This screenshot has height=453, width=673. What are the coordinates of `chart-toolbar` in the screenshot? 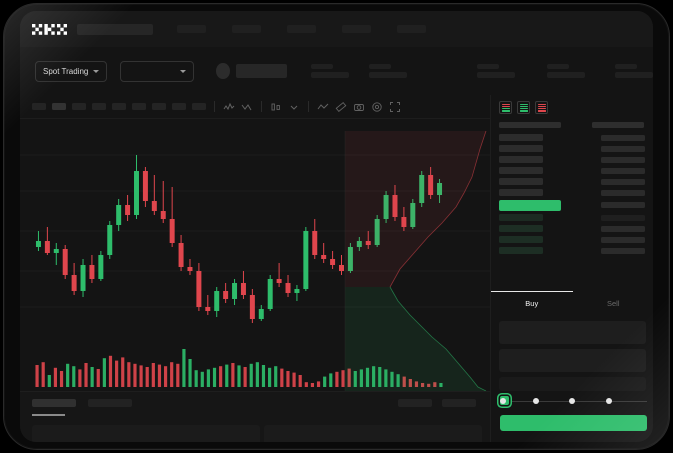 It's located at (255, 107).